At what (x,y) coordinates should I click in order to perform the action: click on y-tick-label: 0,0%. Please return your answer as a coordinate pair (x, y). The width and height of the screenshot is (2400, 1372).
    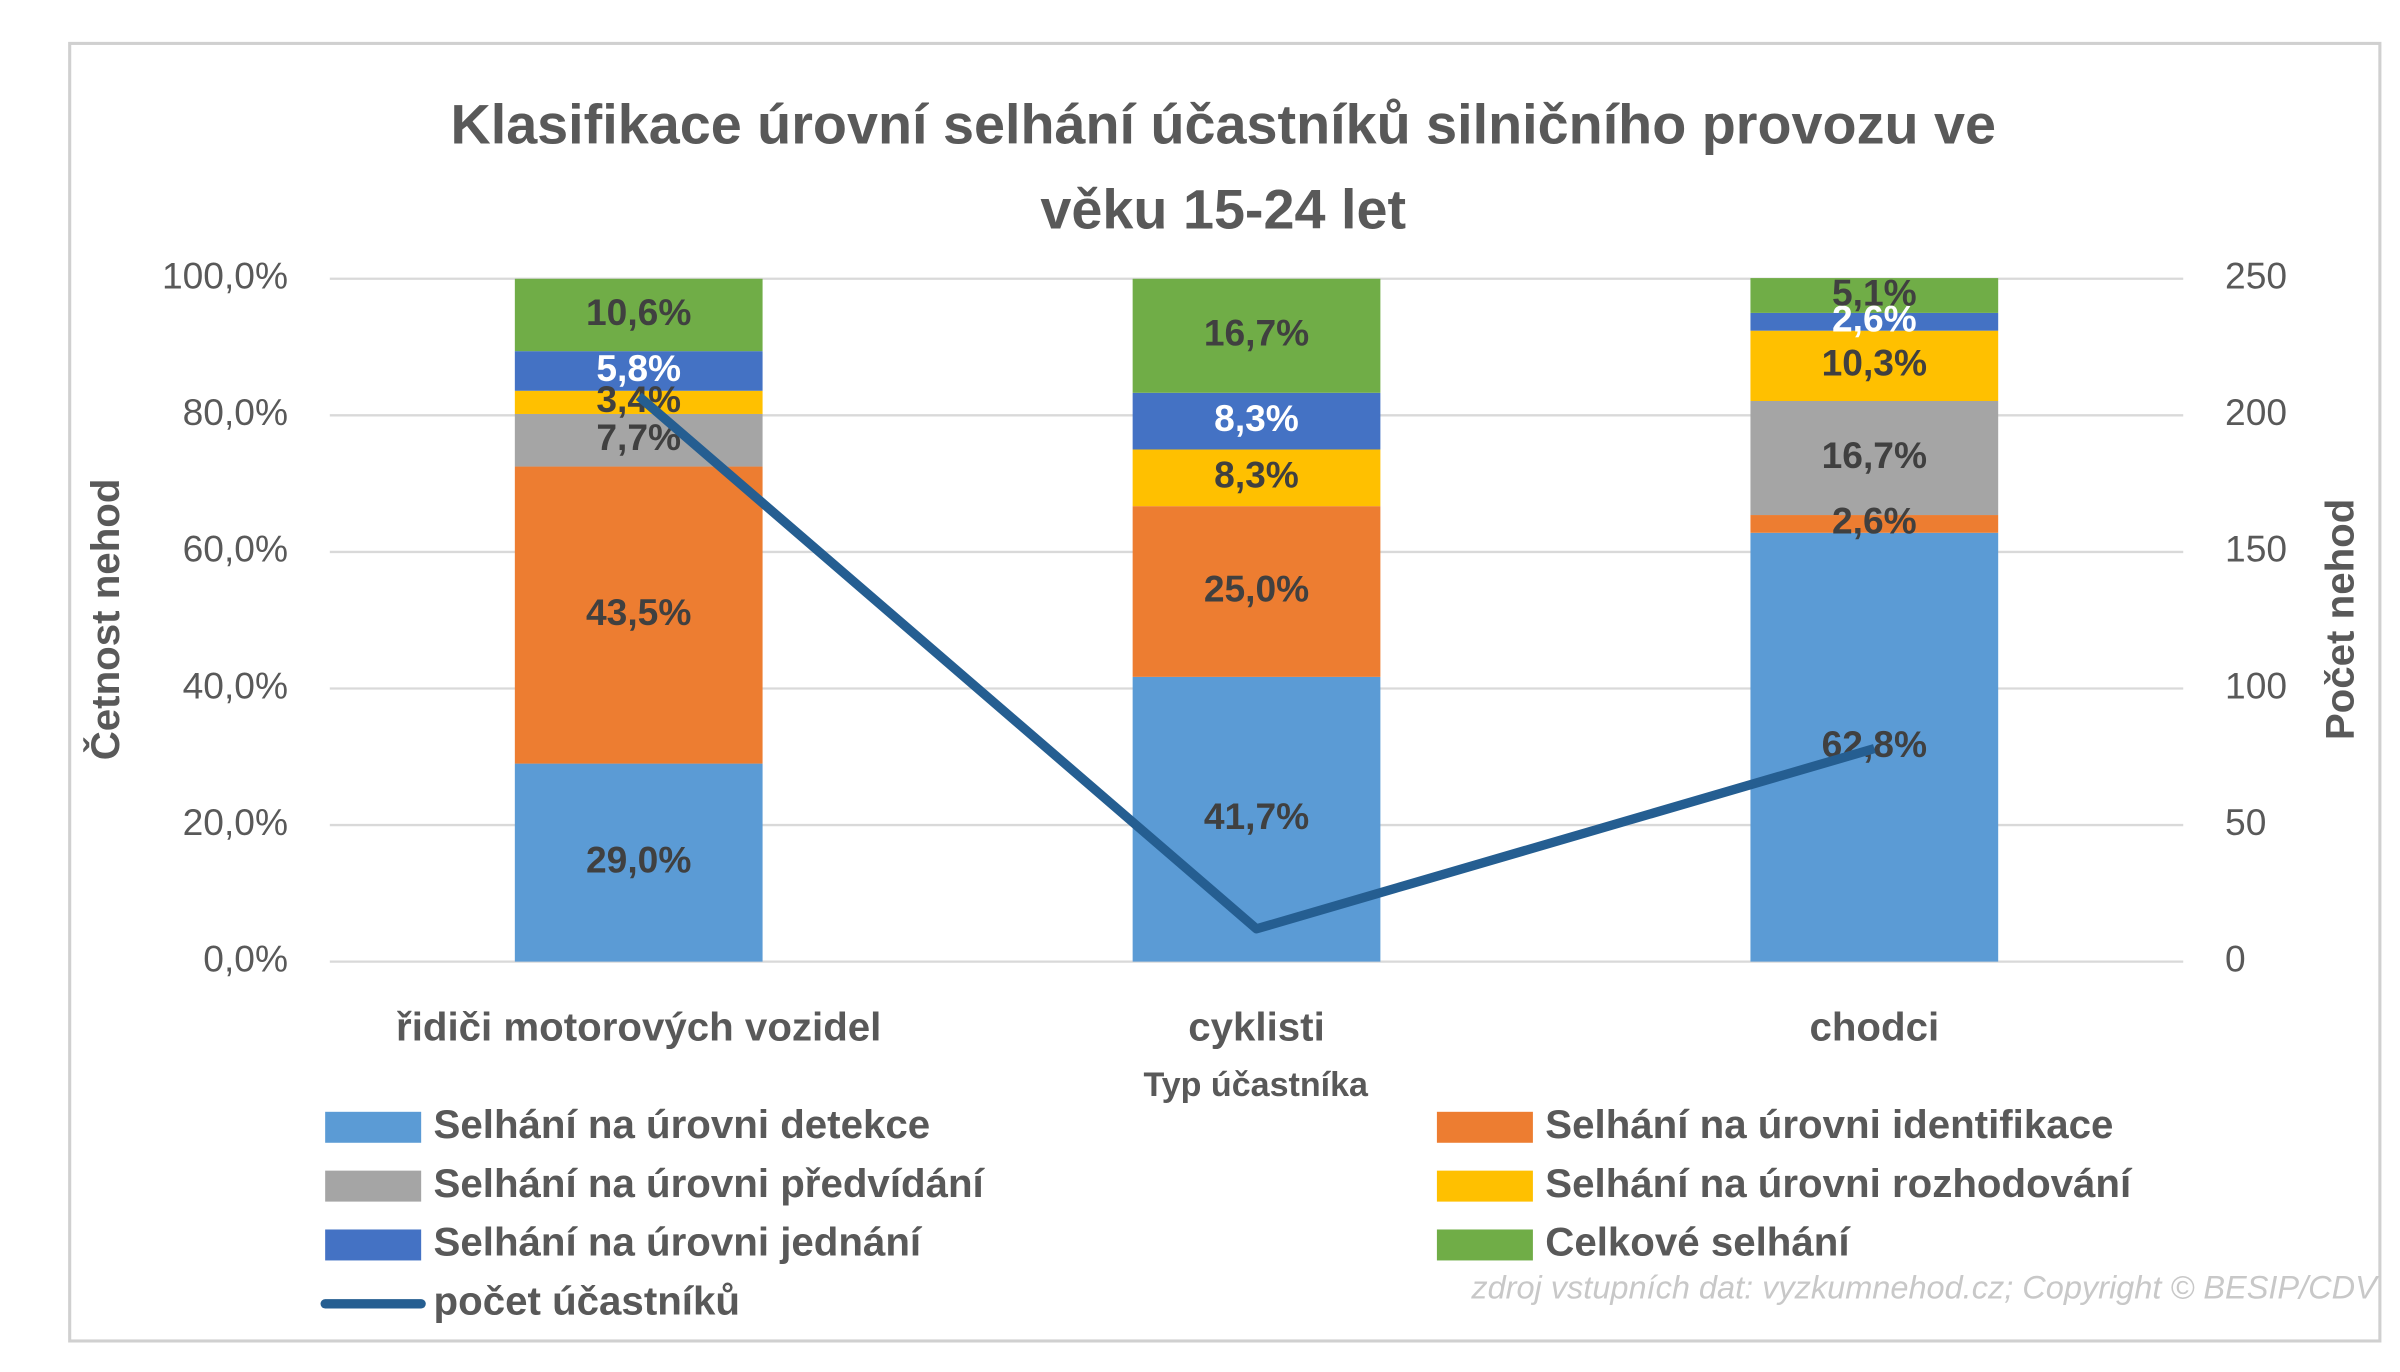
    Looking at the image, I should click on (245, 958).